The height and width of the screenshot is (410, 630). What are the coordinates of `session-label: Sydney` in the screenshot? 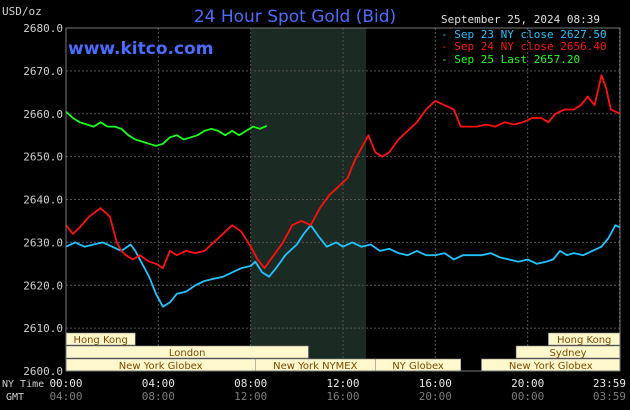 It's located at (568, 353).